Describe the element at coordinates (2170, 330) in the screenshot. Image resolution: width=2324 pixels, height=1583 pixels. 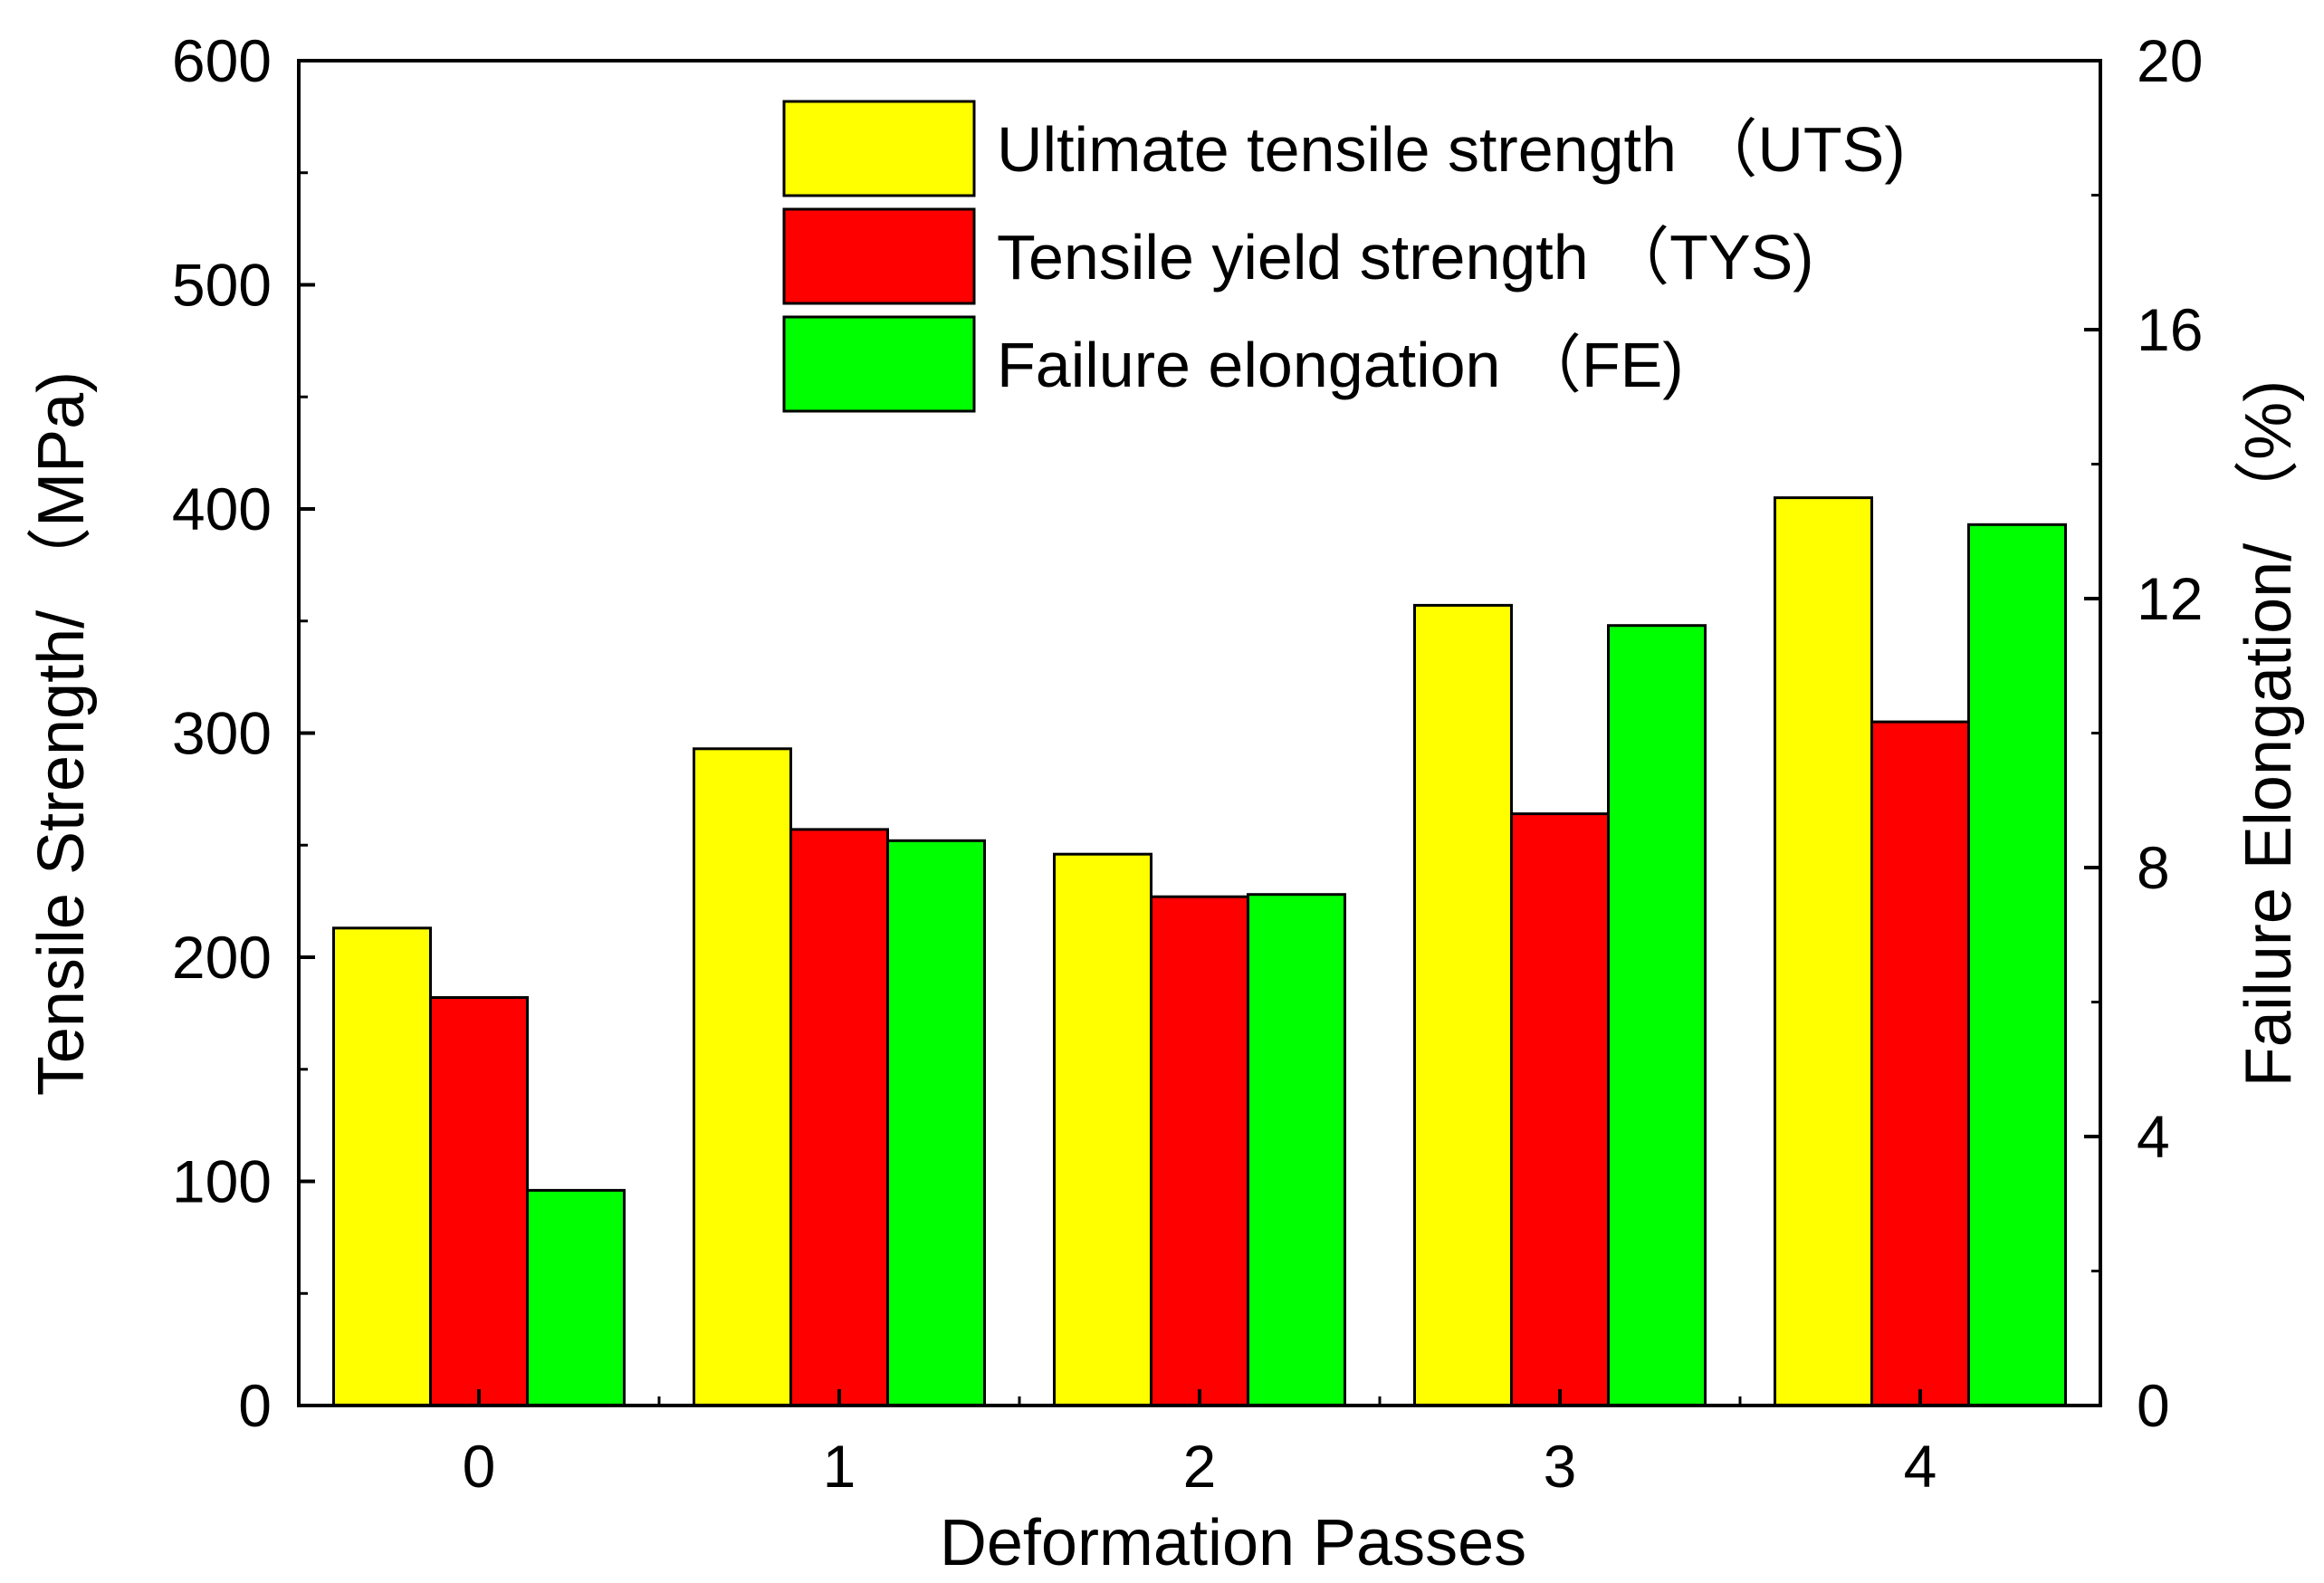
I see `y2-tick-label: 16` at that location.